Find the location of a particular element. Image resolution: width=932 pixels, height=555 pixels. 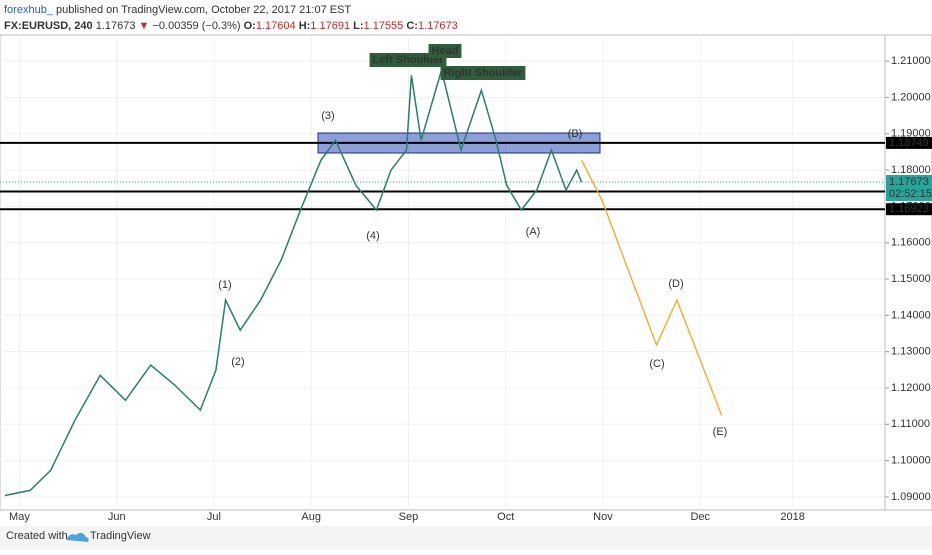

current-tag is located at coordinates (909, 187).